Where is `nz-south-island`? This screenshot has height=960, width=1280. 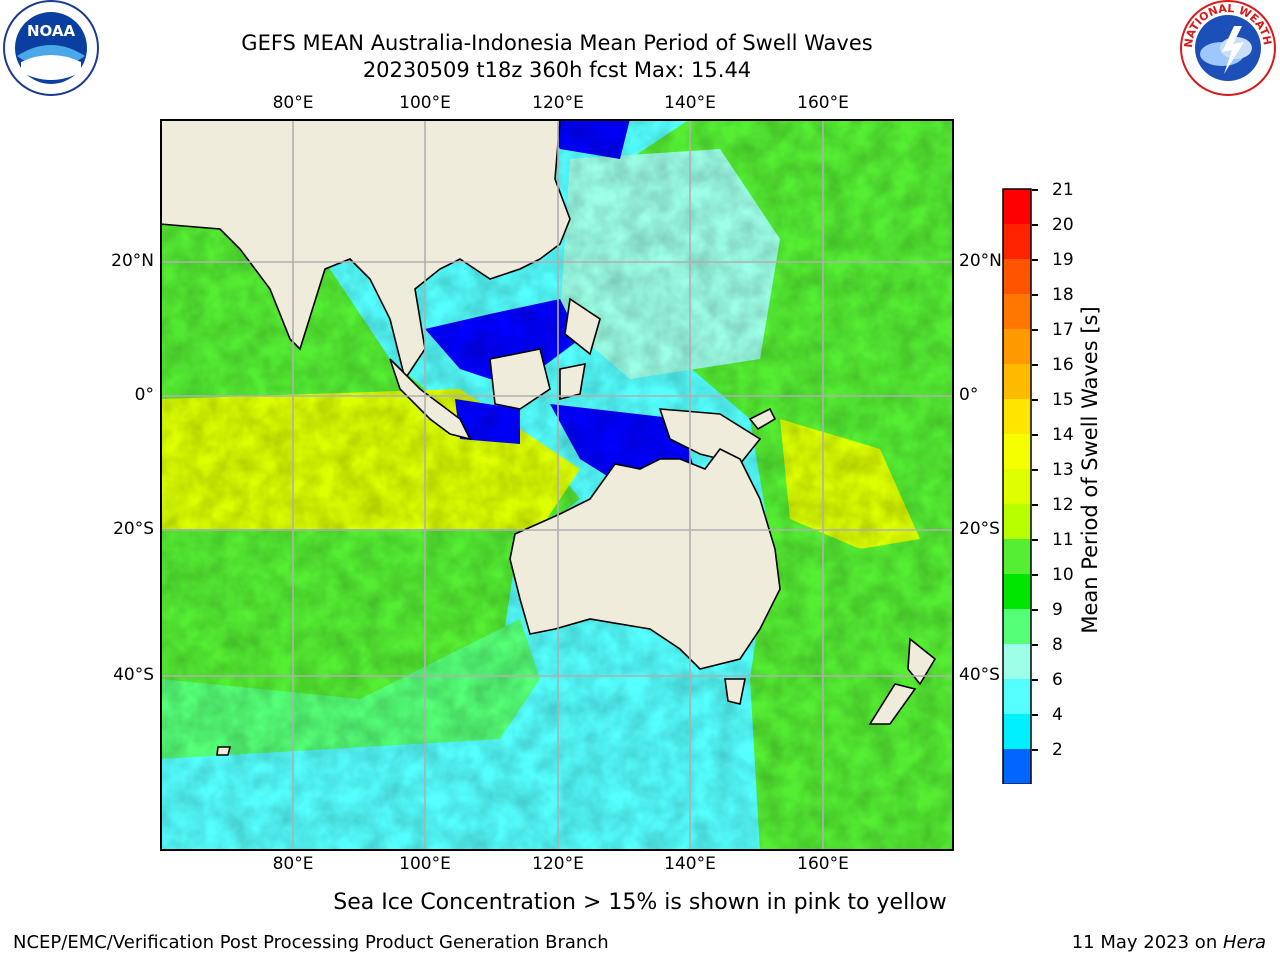 nz-south-island is located at coordinates (892, 704).